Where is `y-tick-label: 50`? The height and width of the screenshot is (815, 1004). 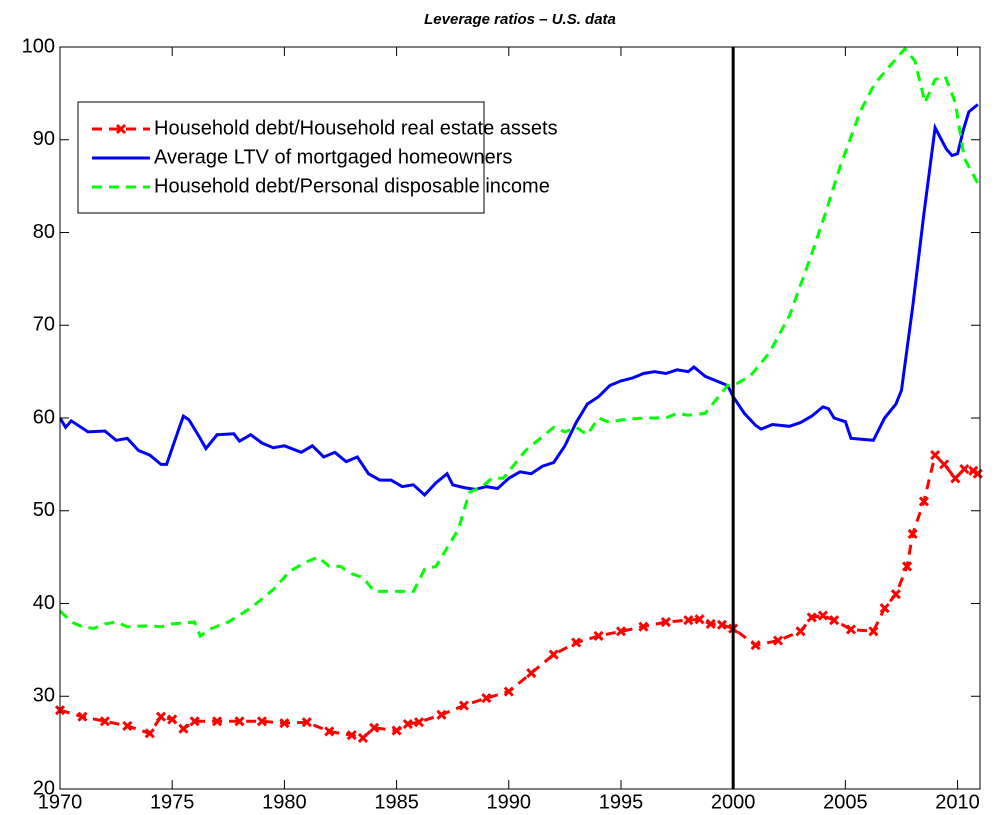 y-tick-label: 50 is located at coordinates (44, 510).